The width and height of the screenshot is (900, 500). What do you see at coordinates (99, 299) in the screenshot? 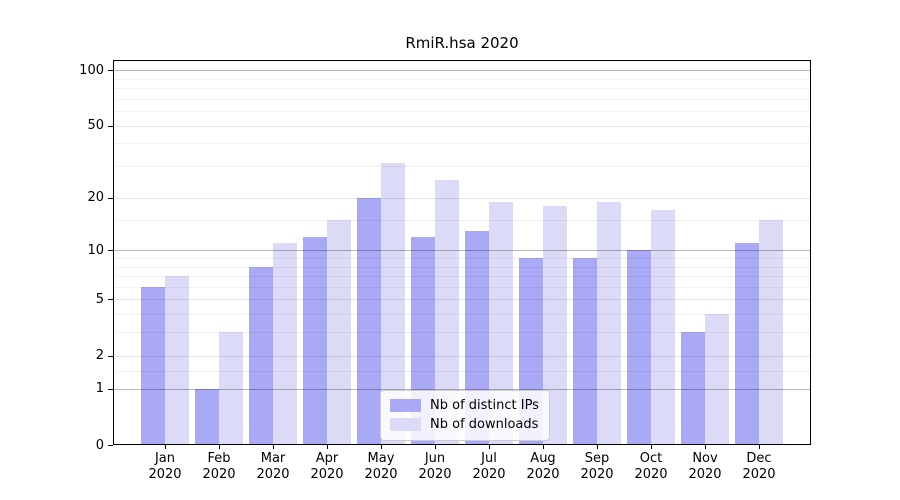
I see `y-tick-label-5: 5` at bounding box center [99, 299].